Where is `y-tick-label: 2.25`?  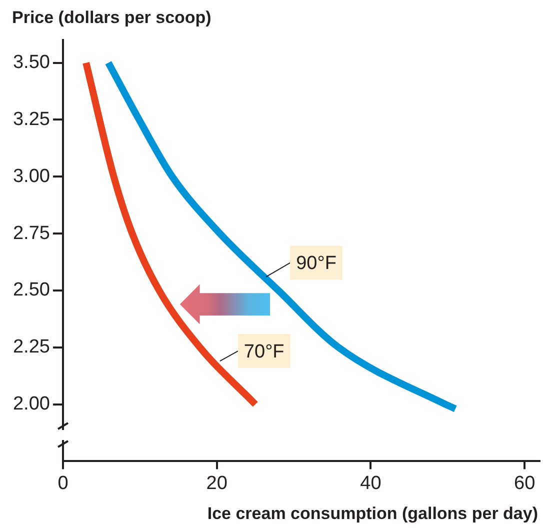
y-tick-label: 2.25 is located at coordinates (31, 347).